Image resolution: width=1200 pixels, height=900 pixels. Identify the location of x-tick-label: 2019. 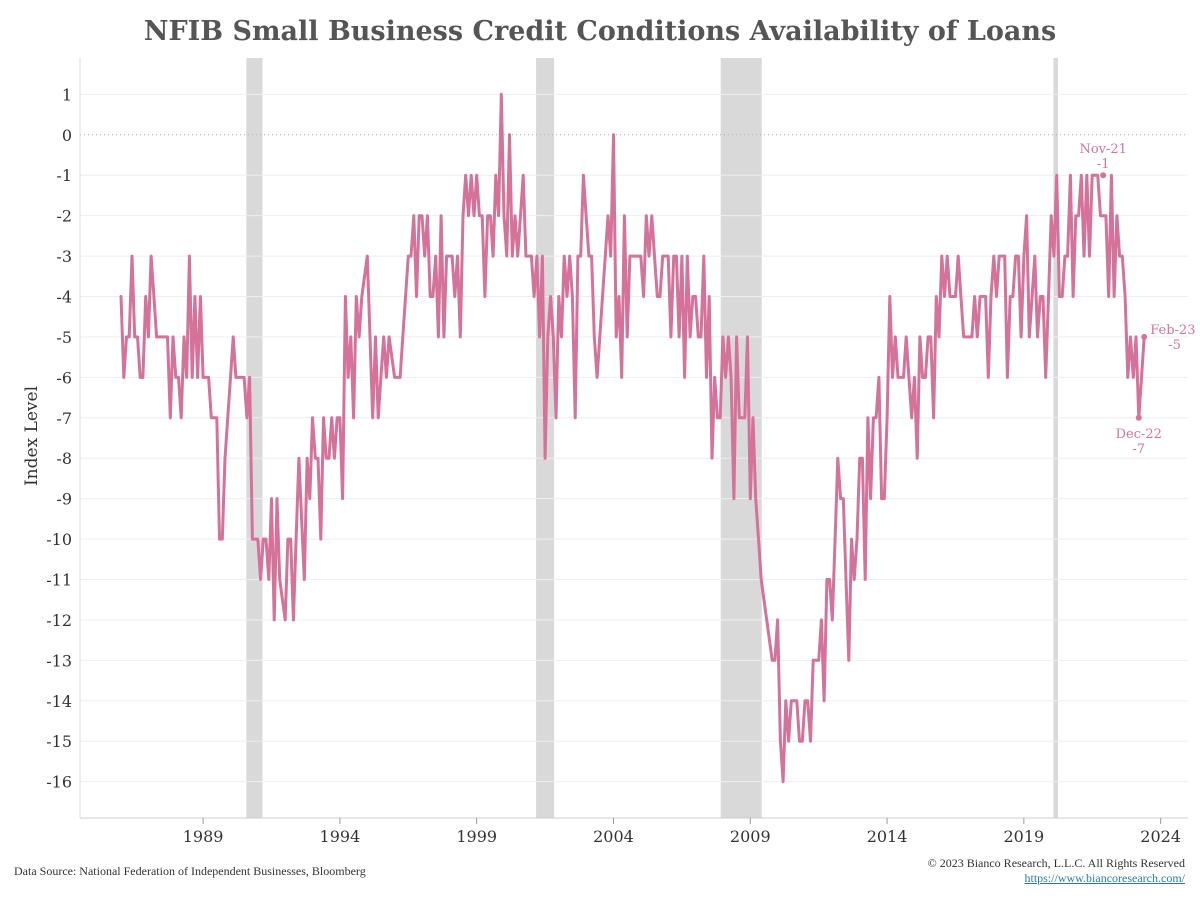
(1023, 836).